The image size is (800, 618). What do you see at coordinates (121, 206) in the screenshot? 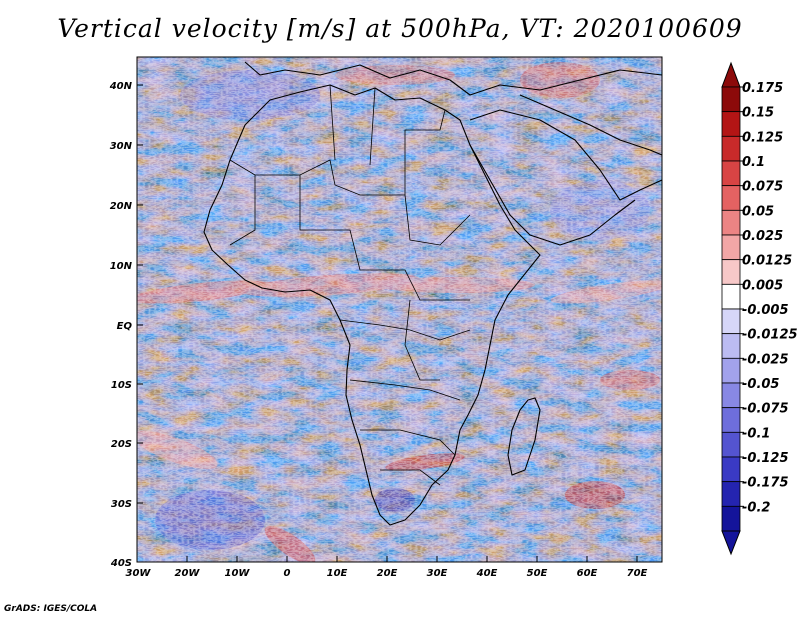
I see `lat-label: 20N` at bounding box center [121, 206].